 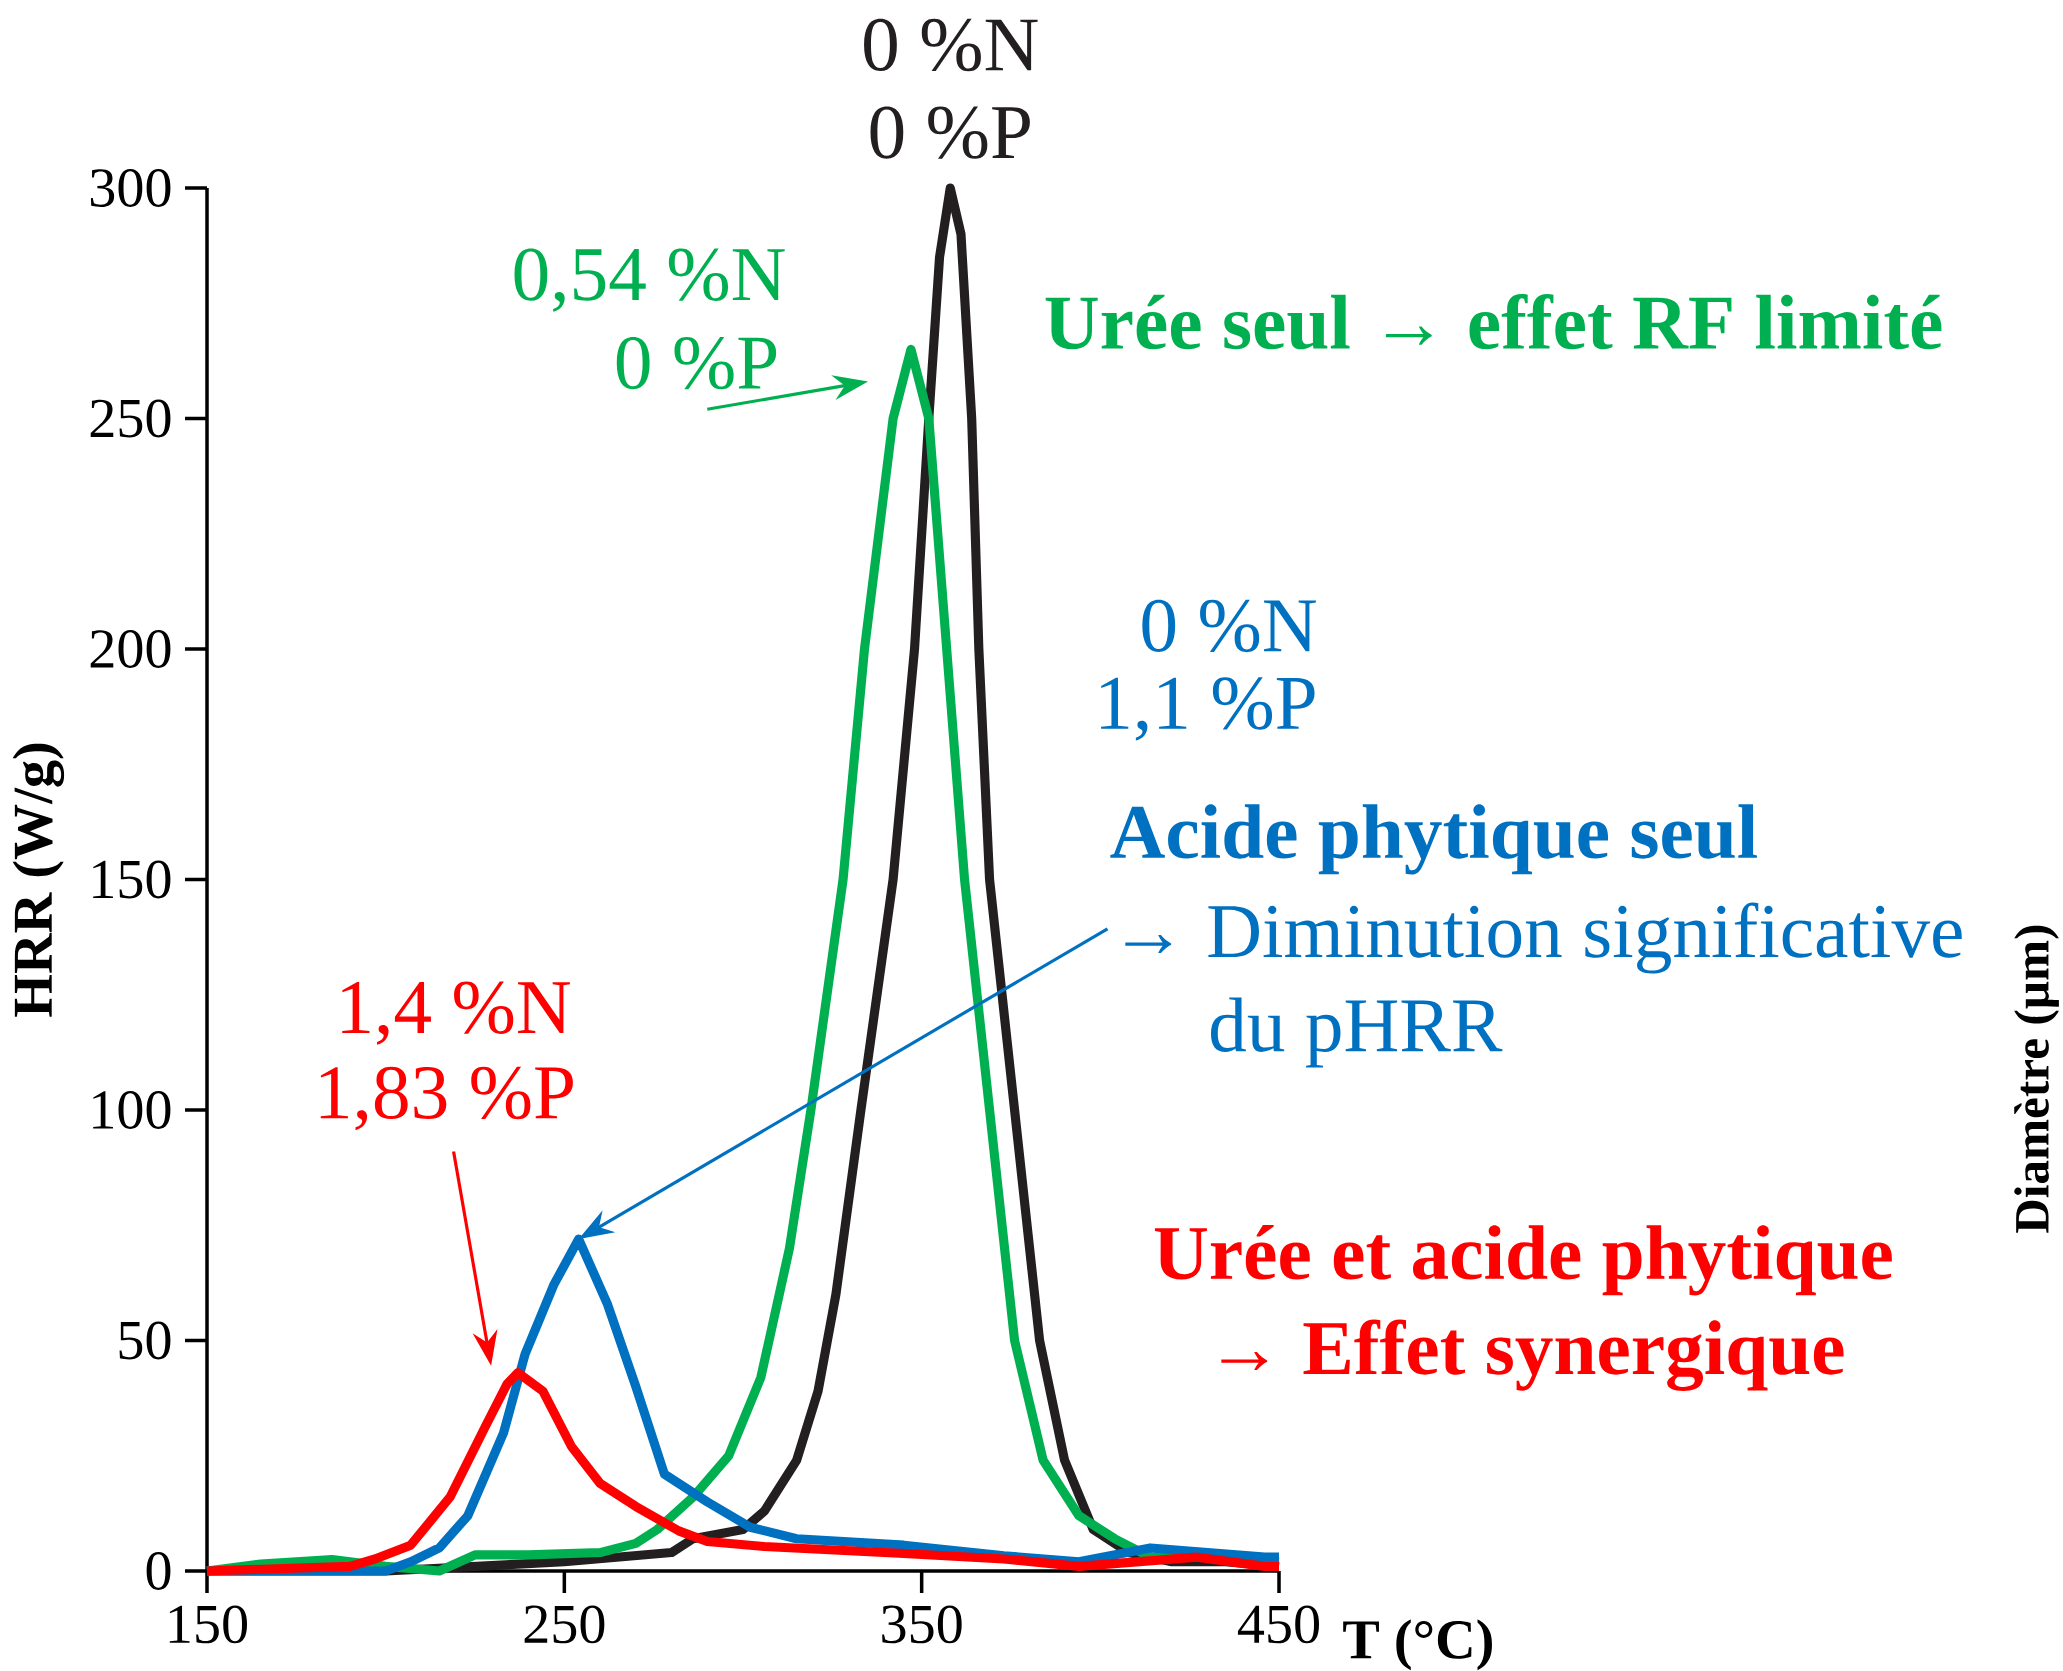 I want to click on annotation: 0 %P, so click(x=696, y=363).